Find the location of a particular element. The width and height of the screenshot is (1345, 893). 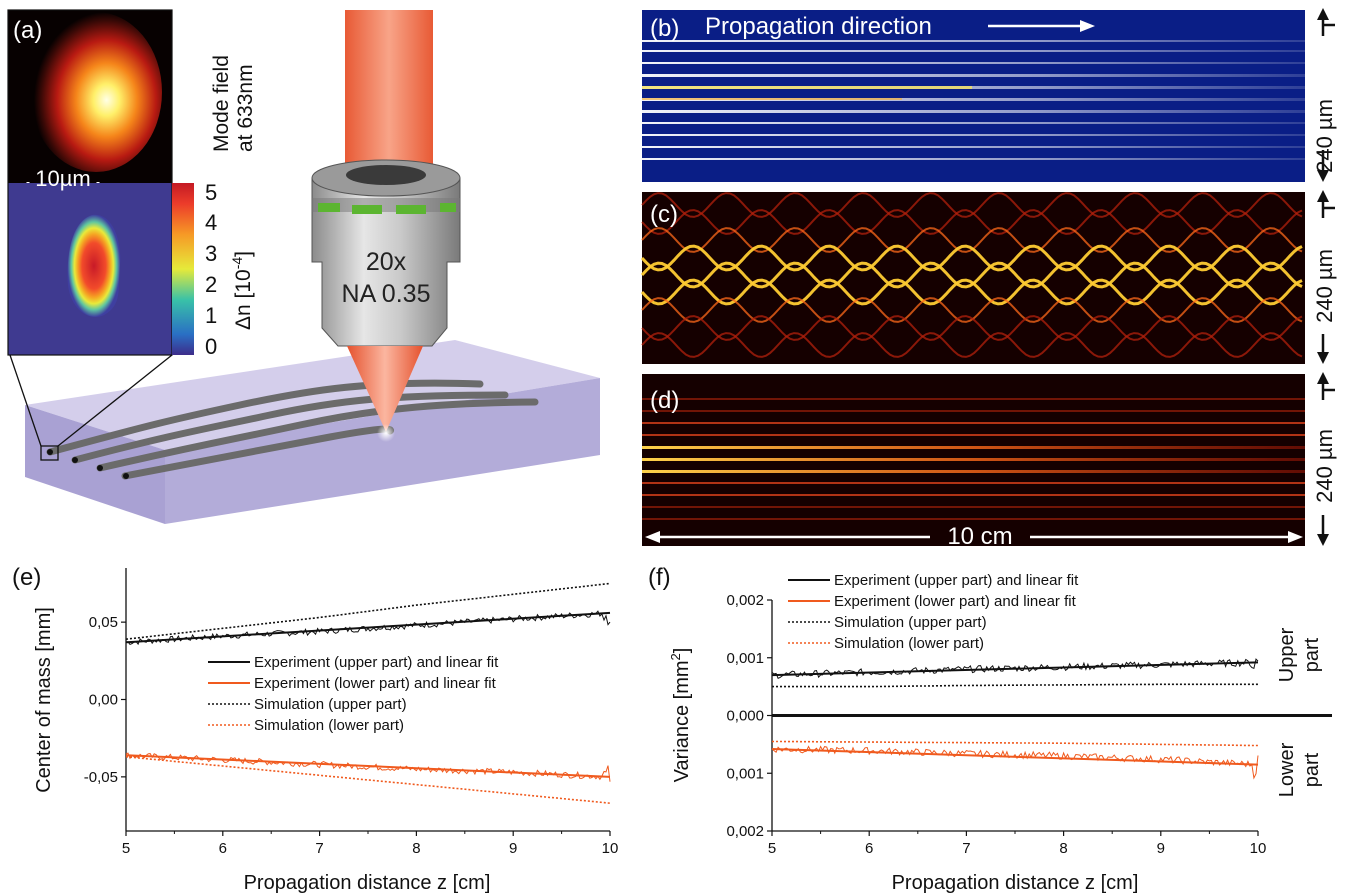

side-scale-label-b: 240 µm is located at coordinates (1324, 136).